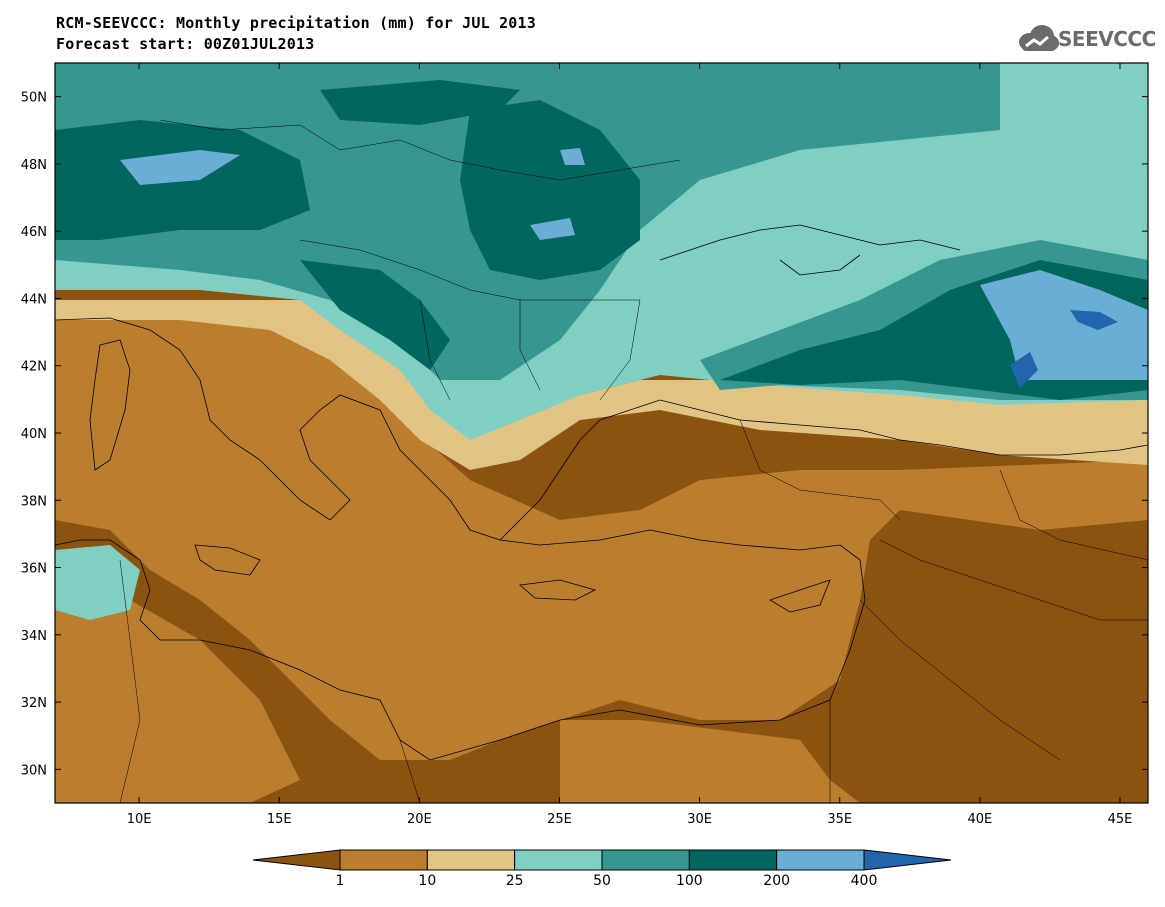 This screenshot has height=907, width=1165. Describe the element at coordinates (180, 167) in the screenshot. I see `precip-zone-200-400-alps` at that location.